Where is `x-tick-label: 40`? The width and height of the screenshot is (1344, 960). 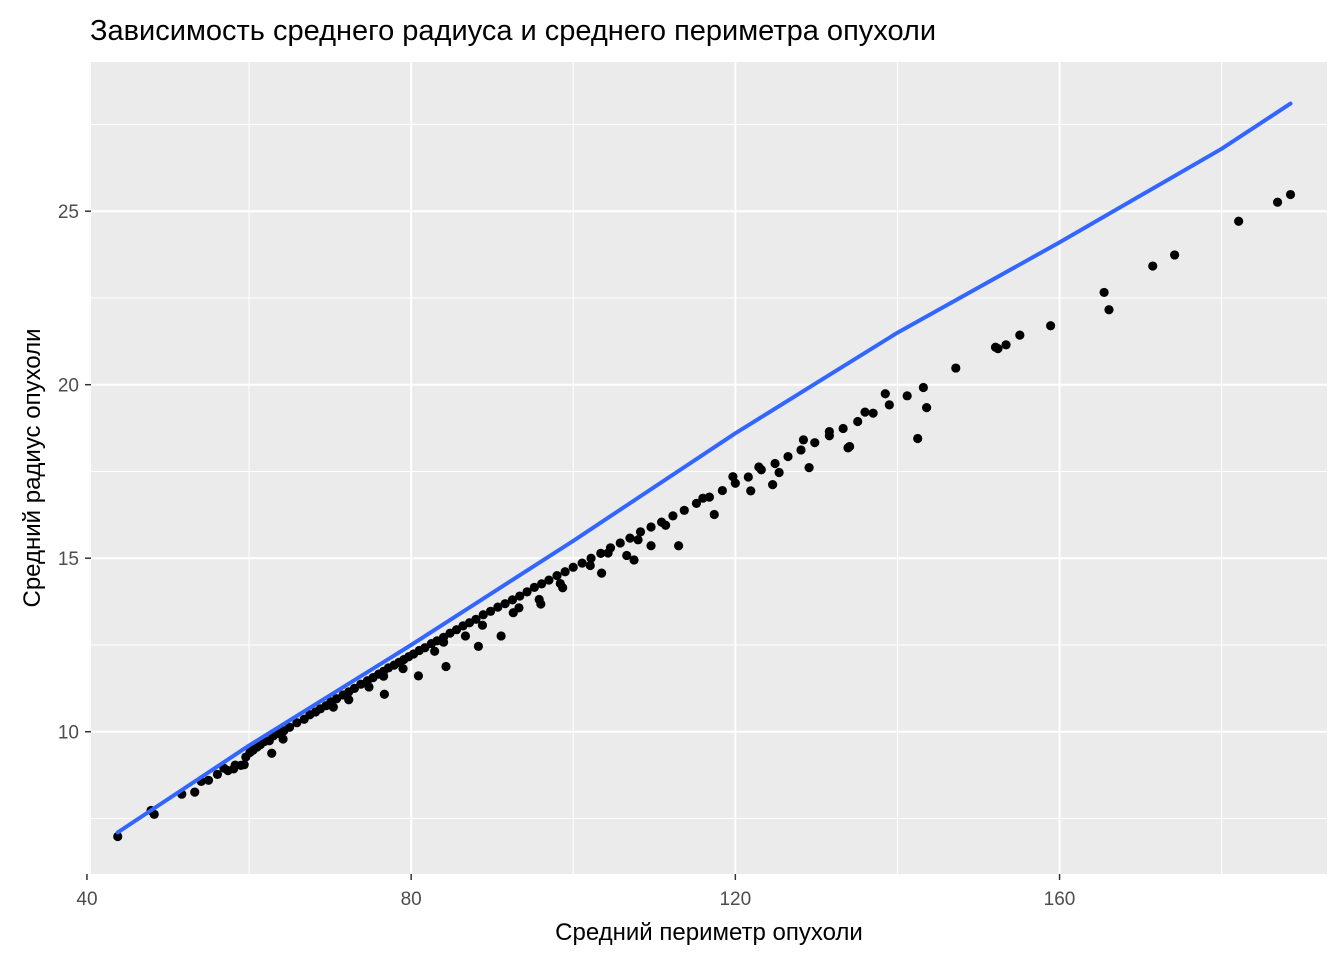 x-tick-label: 40 is located at coordinates (86, 899).